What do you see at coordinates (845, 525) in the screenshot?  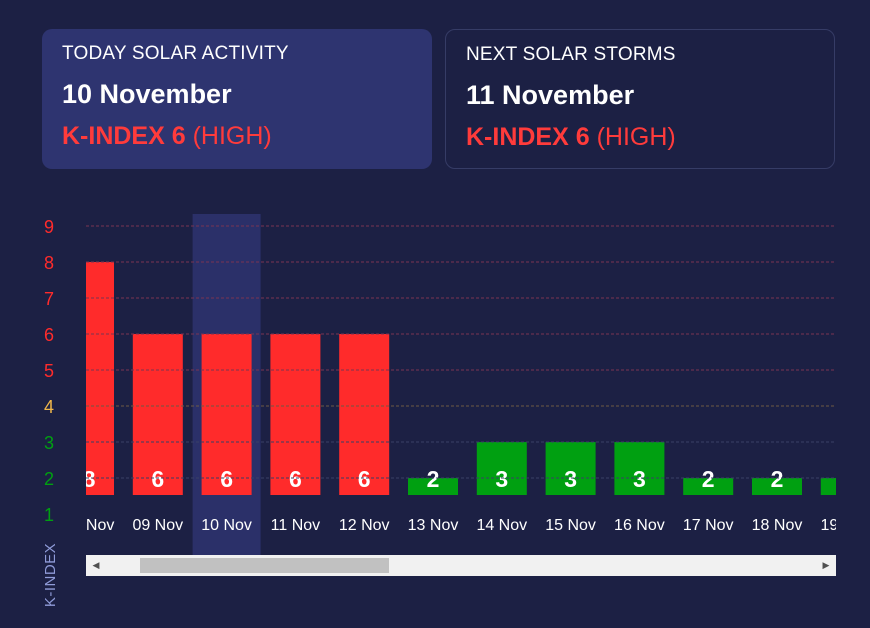 I see `x-tick-label: 19 Nov` at bounding box center [845, 525].